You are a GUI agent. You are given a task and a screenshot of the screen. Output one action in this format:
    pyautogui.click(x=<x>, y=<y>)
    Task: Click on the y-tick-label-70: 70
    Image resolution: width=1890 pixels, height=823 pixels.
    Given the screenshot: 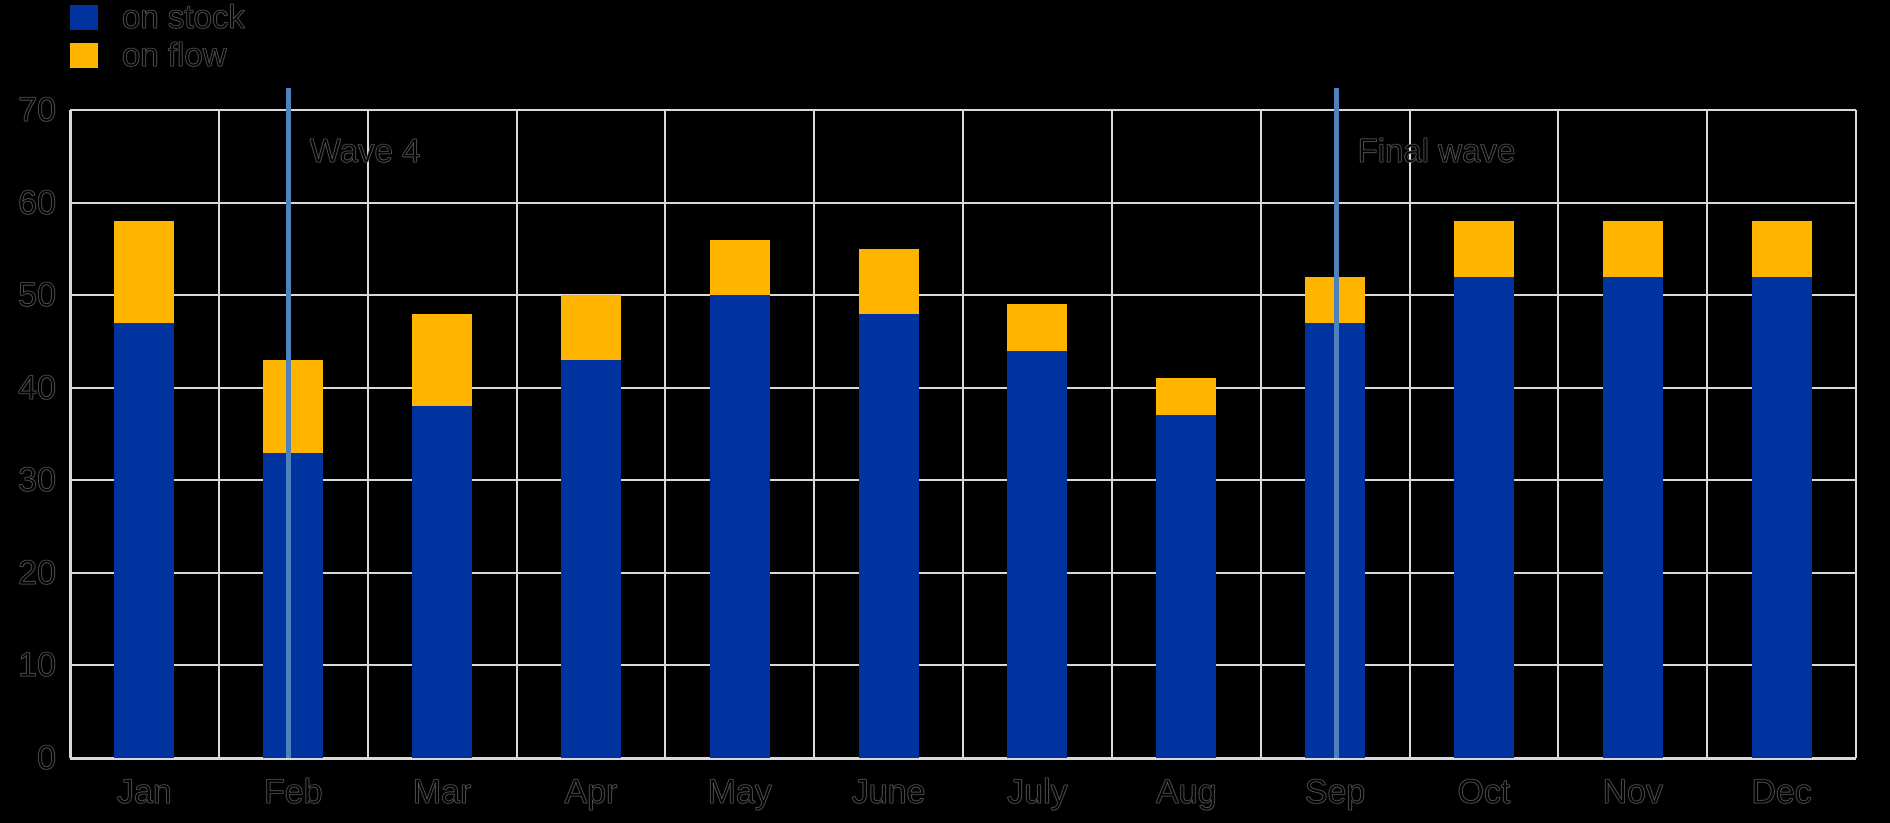 What is the action you would take?
    pyautogui.click(x=37, y=110)
    